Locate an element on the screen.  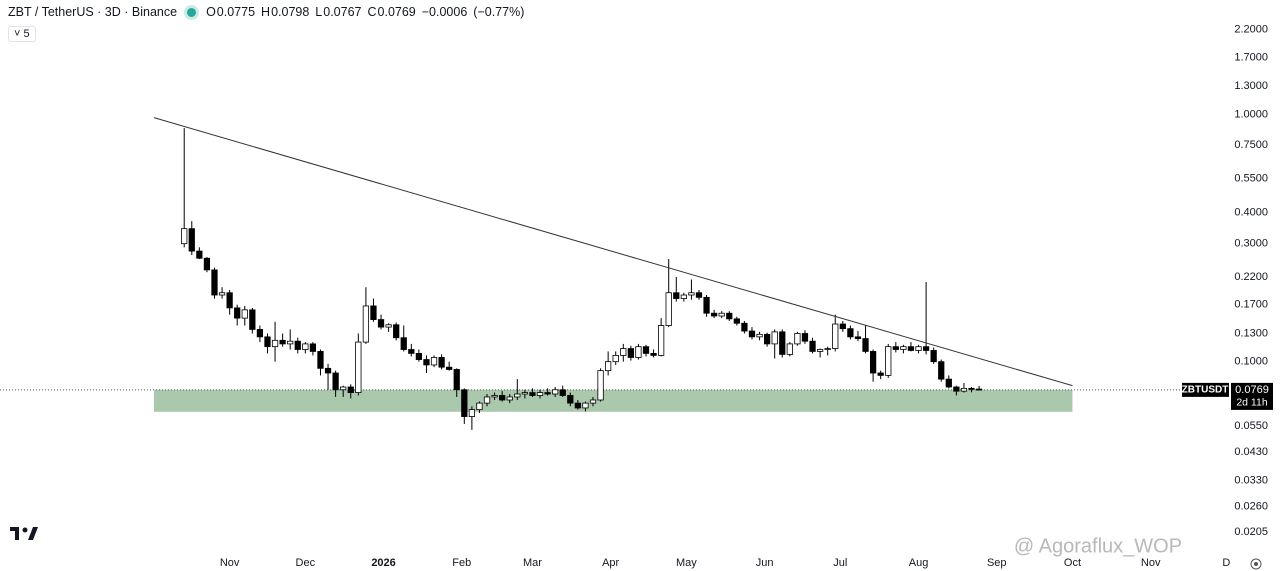
y-tick-label: 0.0330 is located at coordinates (1251, 481).